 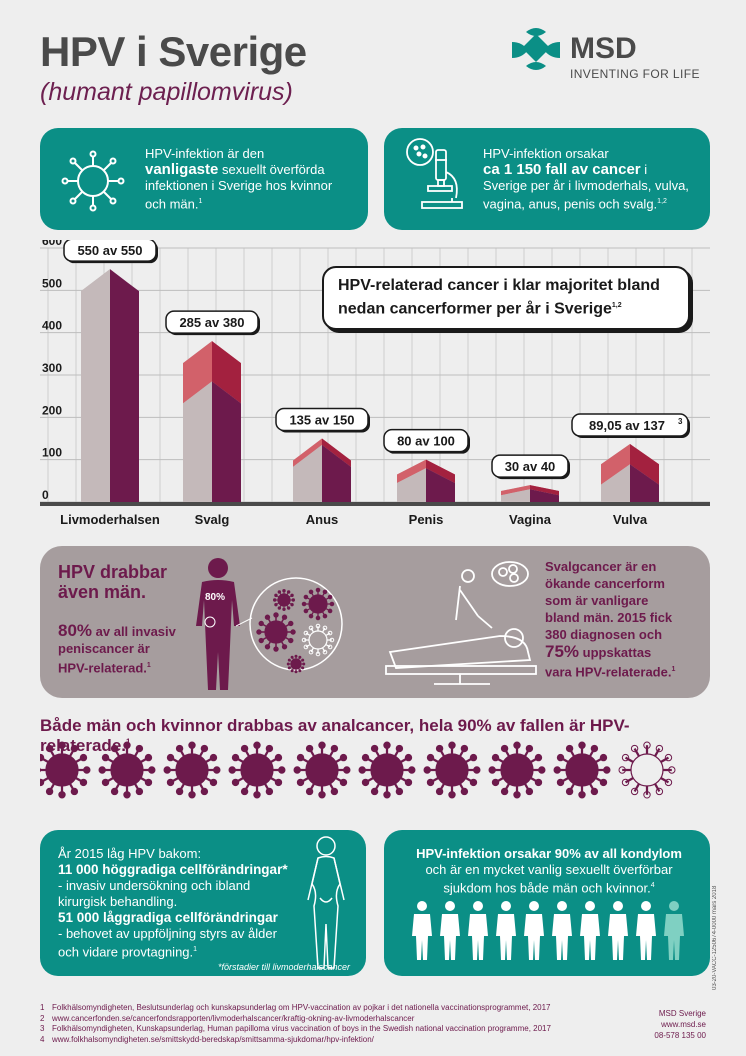 I want to click on men-heading: HPV drabbar även män., so click(x=113, y=582).